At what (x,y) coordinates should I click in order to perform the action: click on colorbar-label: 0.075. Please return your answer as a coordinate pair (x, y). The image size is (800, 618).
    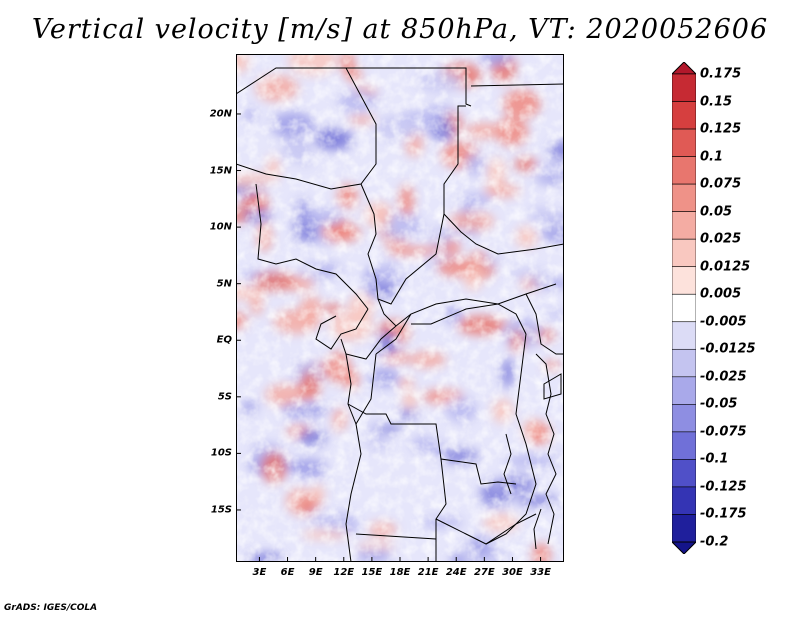
    Looking at the image, I should click on (721, 184).